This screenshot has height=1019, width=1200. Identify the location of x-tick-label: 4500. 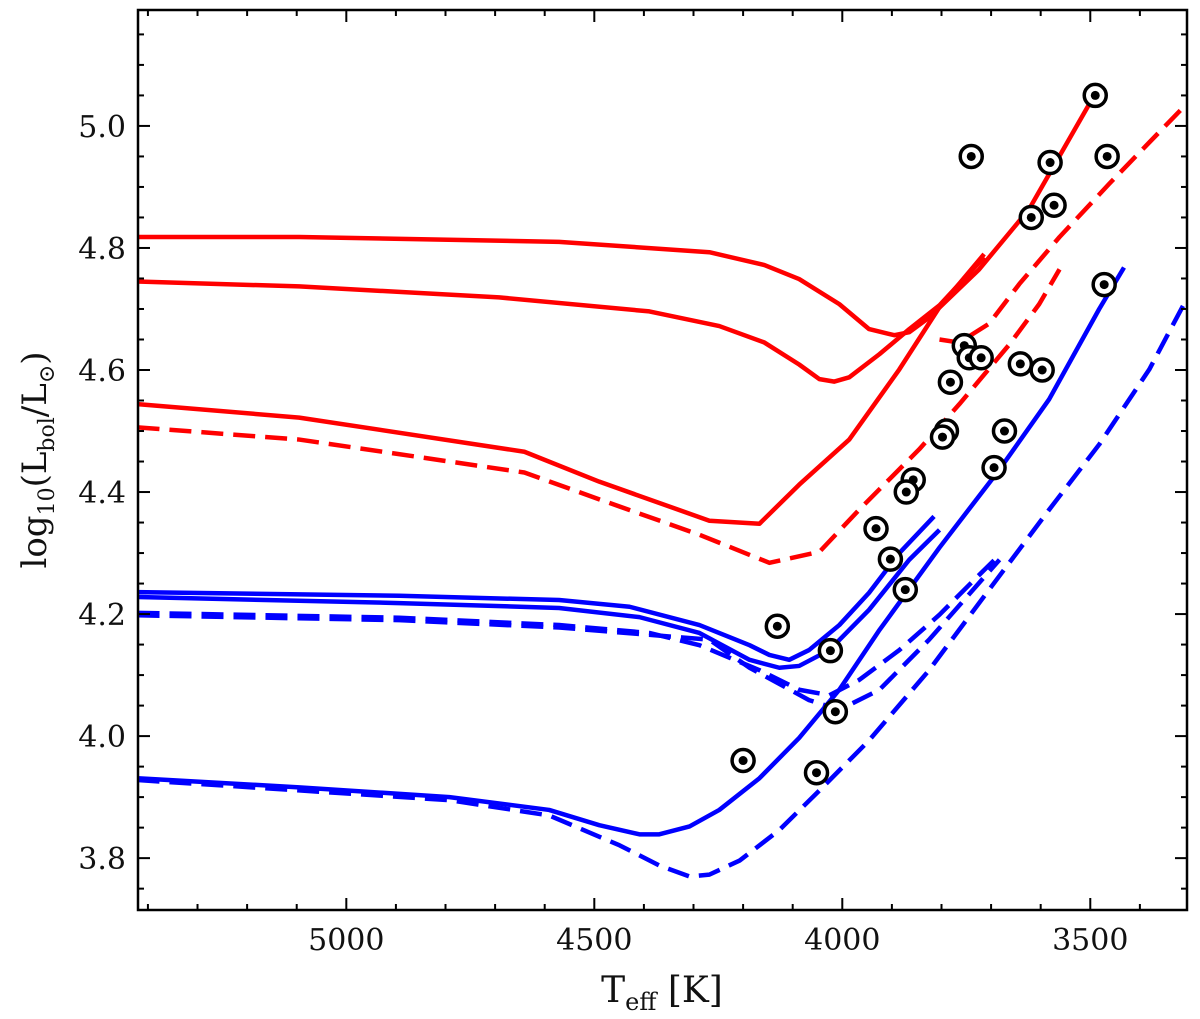
(594, 940).